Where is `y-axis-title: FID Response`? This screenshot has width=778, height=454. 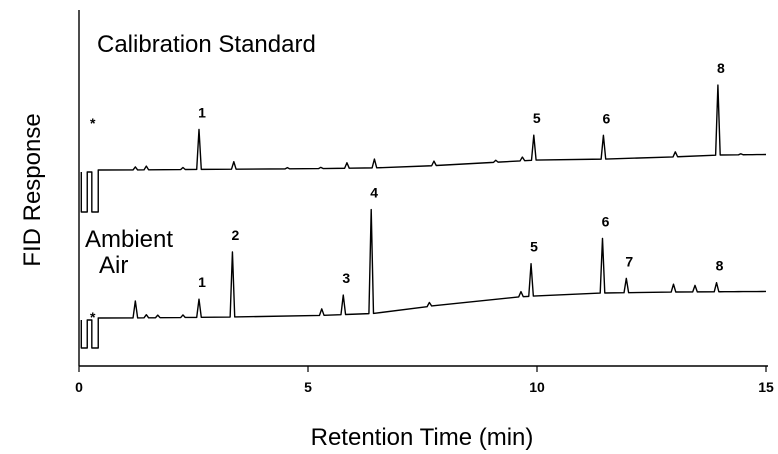 y-axis-title: FID Response is located at coordinates (32, 189).